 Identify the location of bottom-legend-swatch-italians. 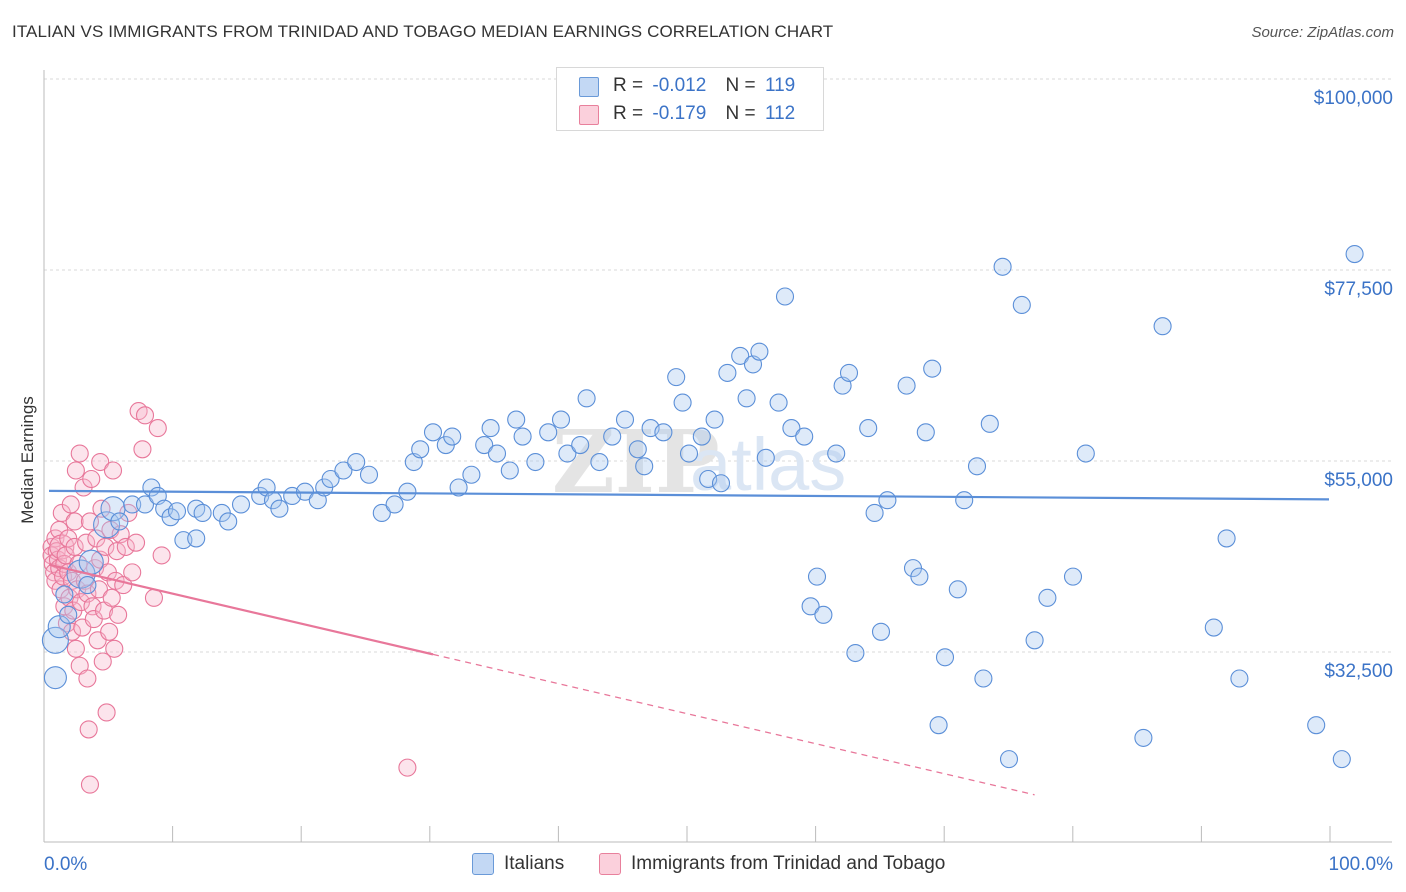
(483, 864).